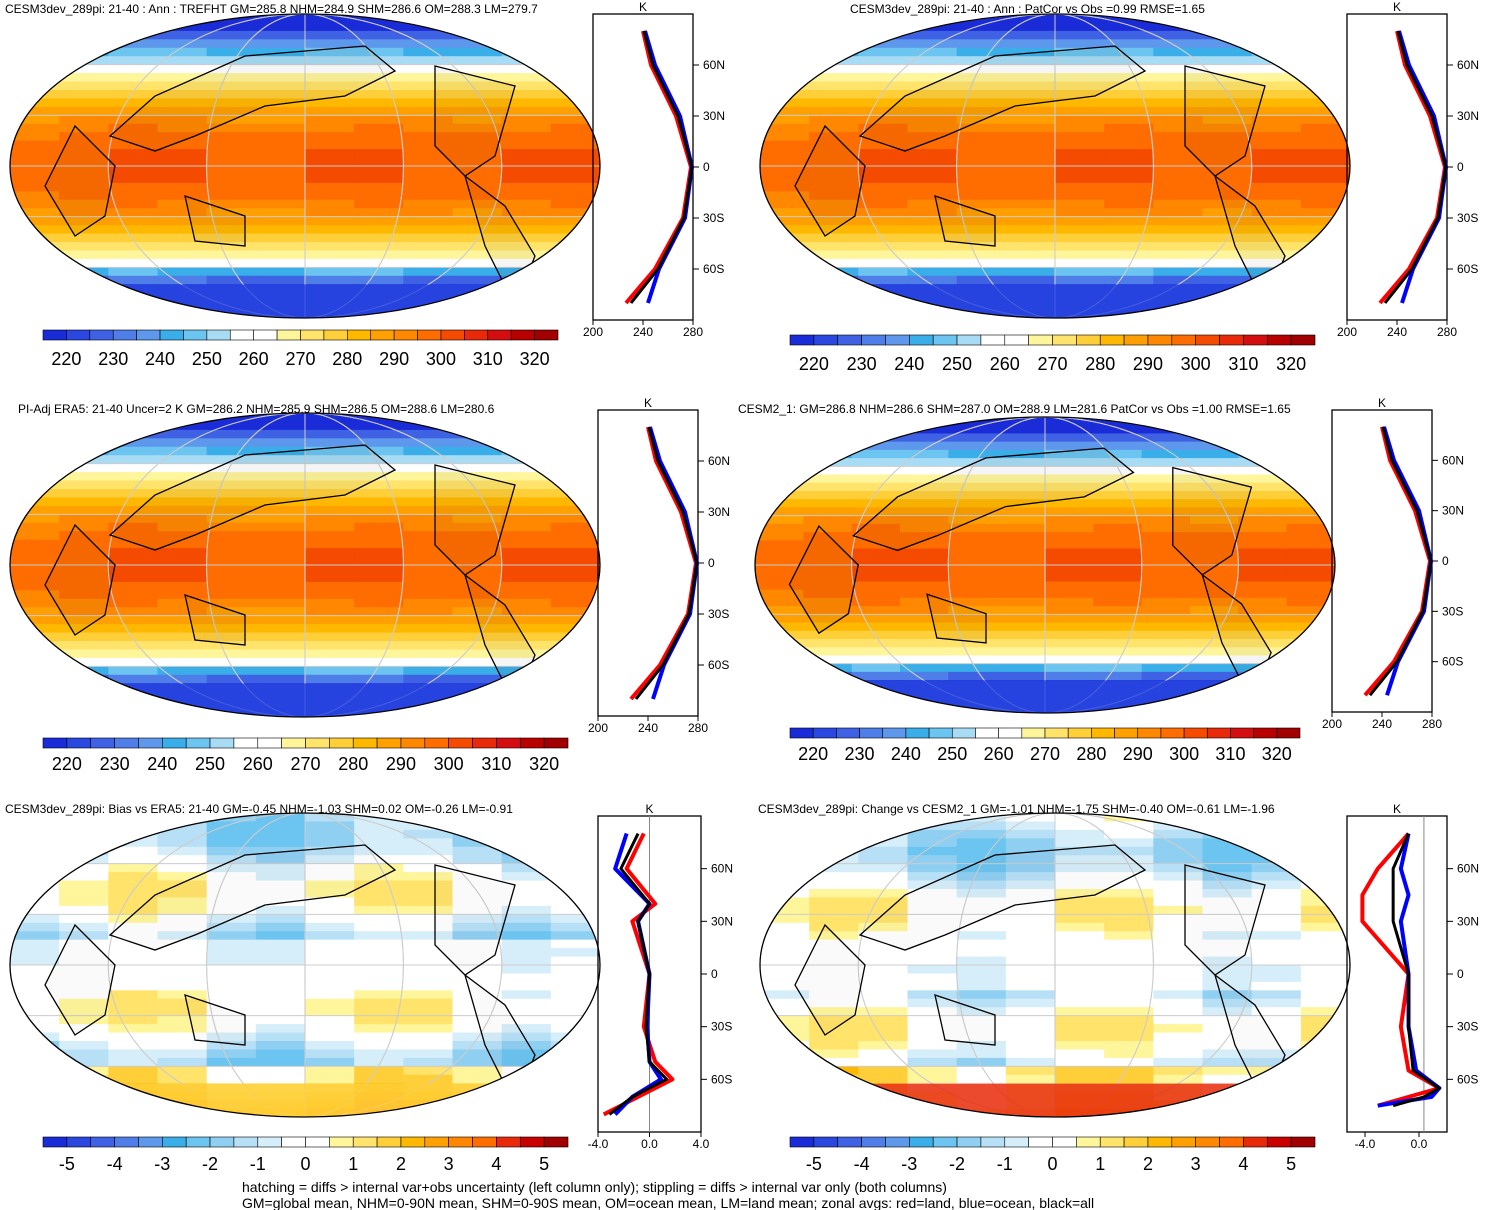 The width and height of the screenshot is (1491, 1210). Describe the element at coordinates (67, 1164) in the screenshot. I see `colorbar-label: -5` at that location.